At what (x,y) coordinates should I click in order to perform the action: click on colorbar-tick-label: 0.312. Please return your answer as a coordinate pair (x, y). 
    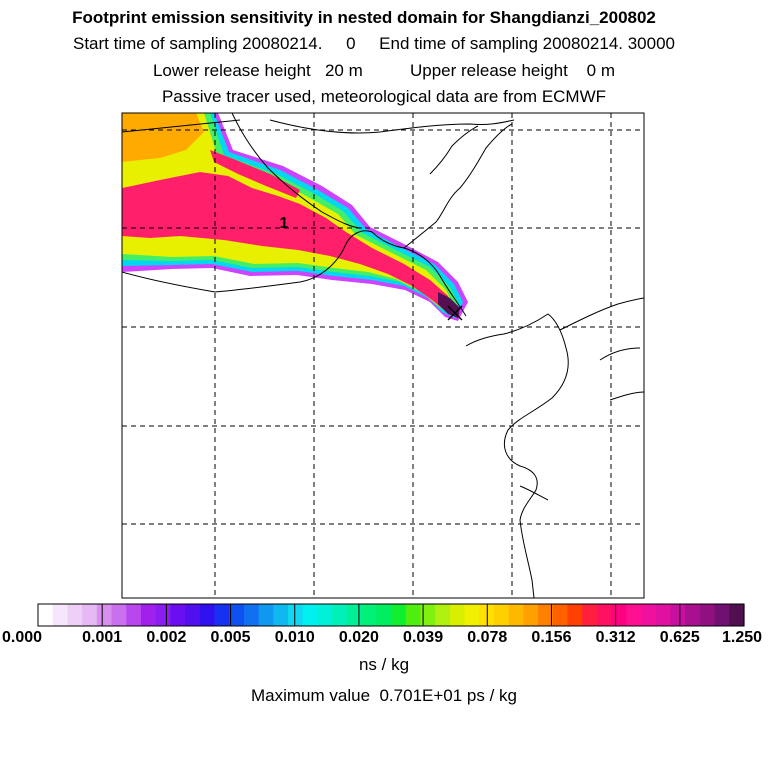
    Looking at the image, I should click on (615, 637).